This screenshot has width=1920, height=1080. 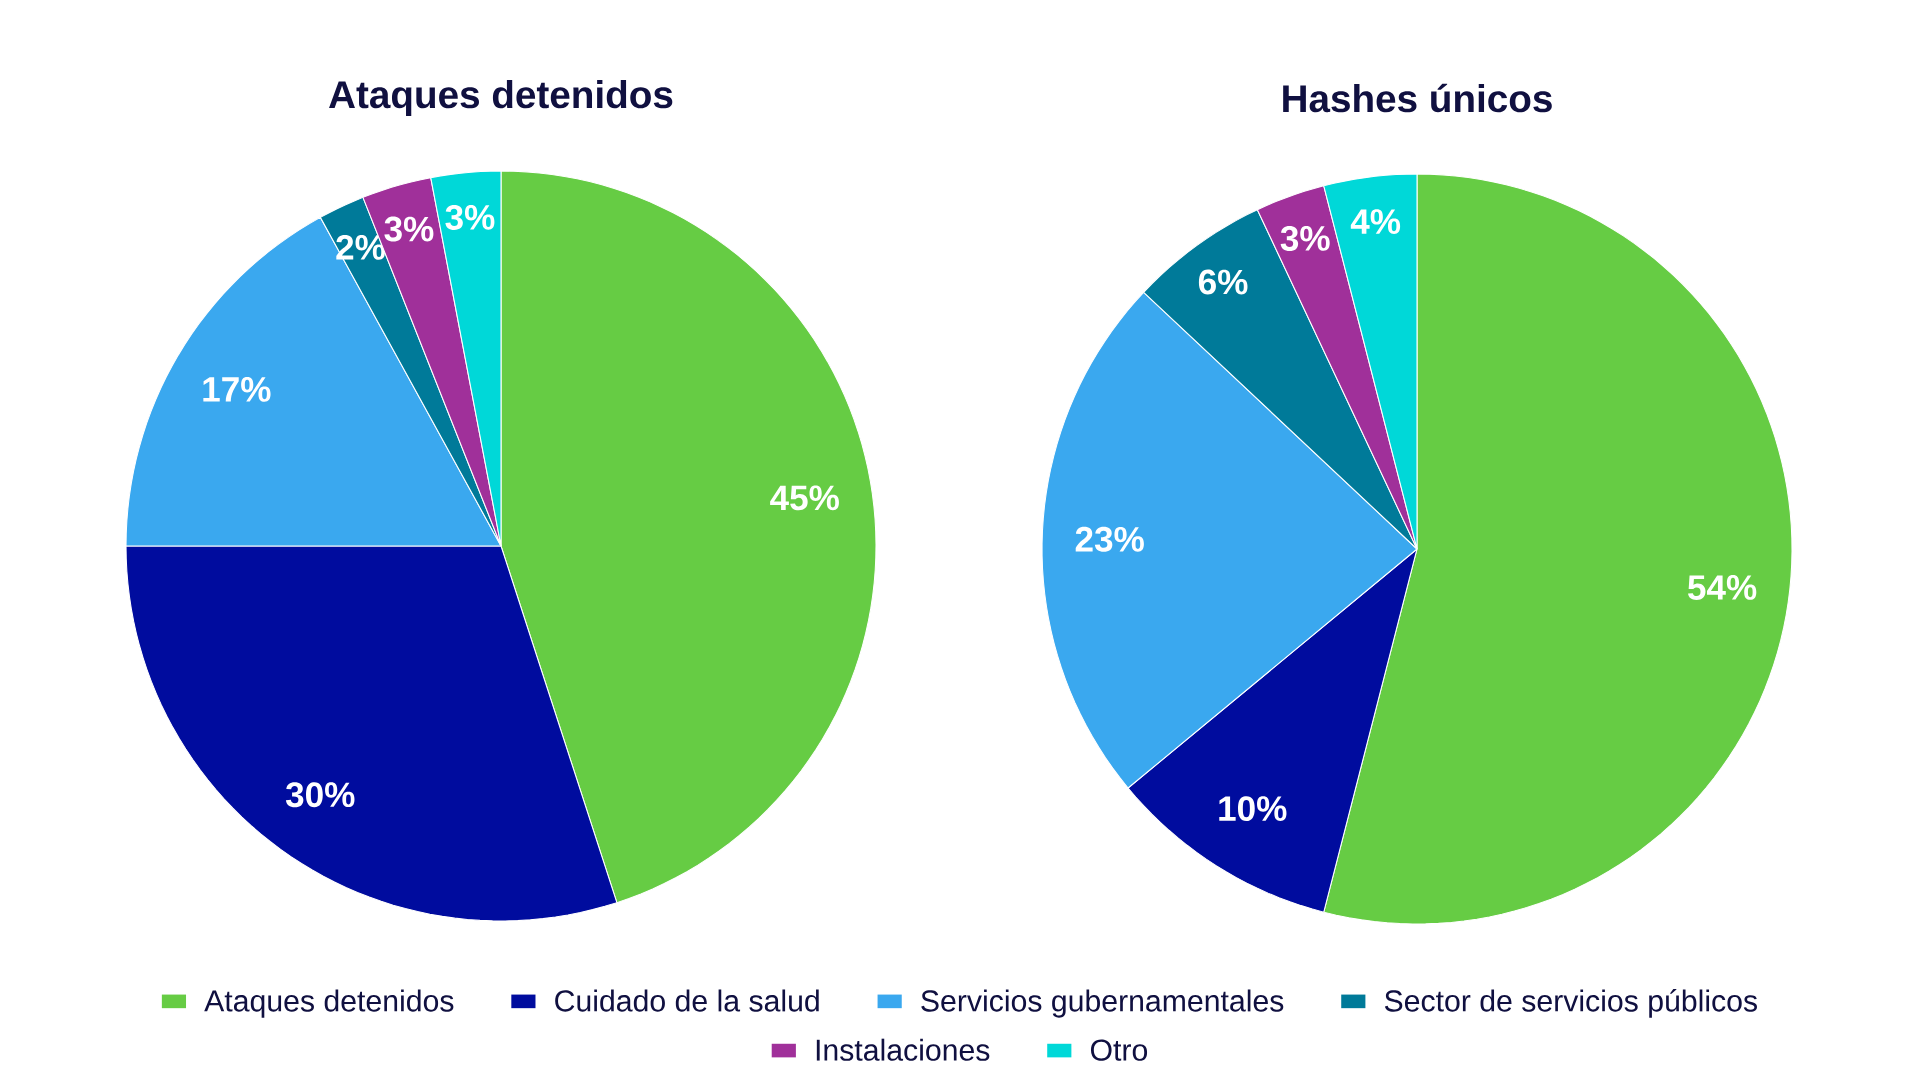 What do you see at coordinates (1253, 809) in the screenshot?
I see `data-label: 10%` at bounding box center [1253, 809].